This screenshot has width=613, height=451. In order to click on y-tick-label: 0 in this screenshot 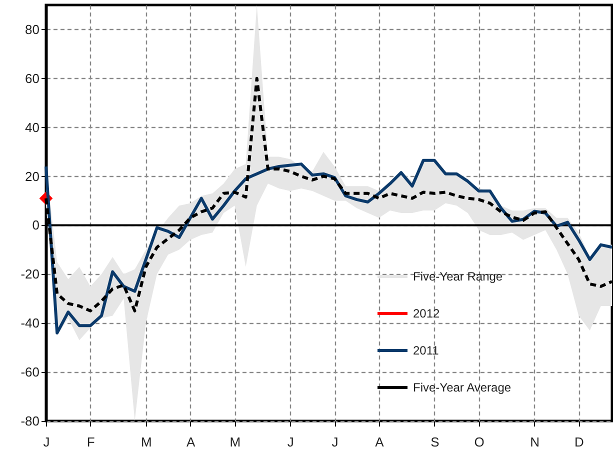, I will do `click(36, 225)`.